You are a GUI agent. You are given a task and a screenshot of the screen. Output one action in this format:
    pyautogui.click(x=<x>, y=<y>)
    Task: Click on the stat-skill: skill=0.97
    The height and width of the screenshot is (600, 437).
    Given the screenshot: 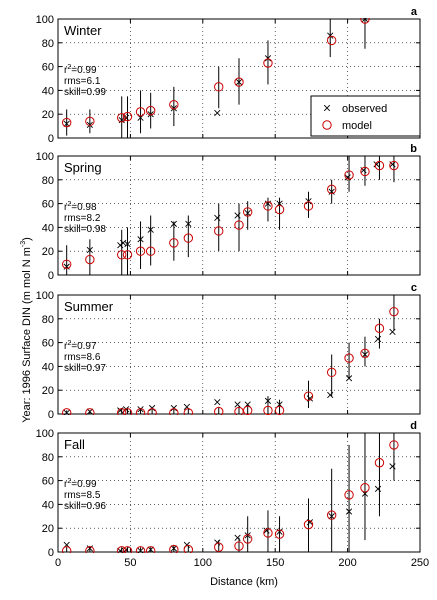 What is the action you would take?
    pyautogui.click(x=85, y=368)
    